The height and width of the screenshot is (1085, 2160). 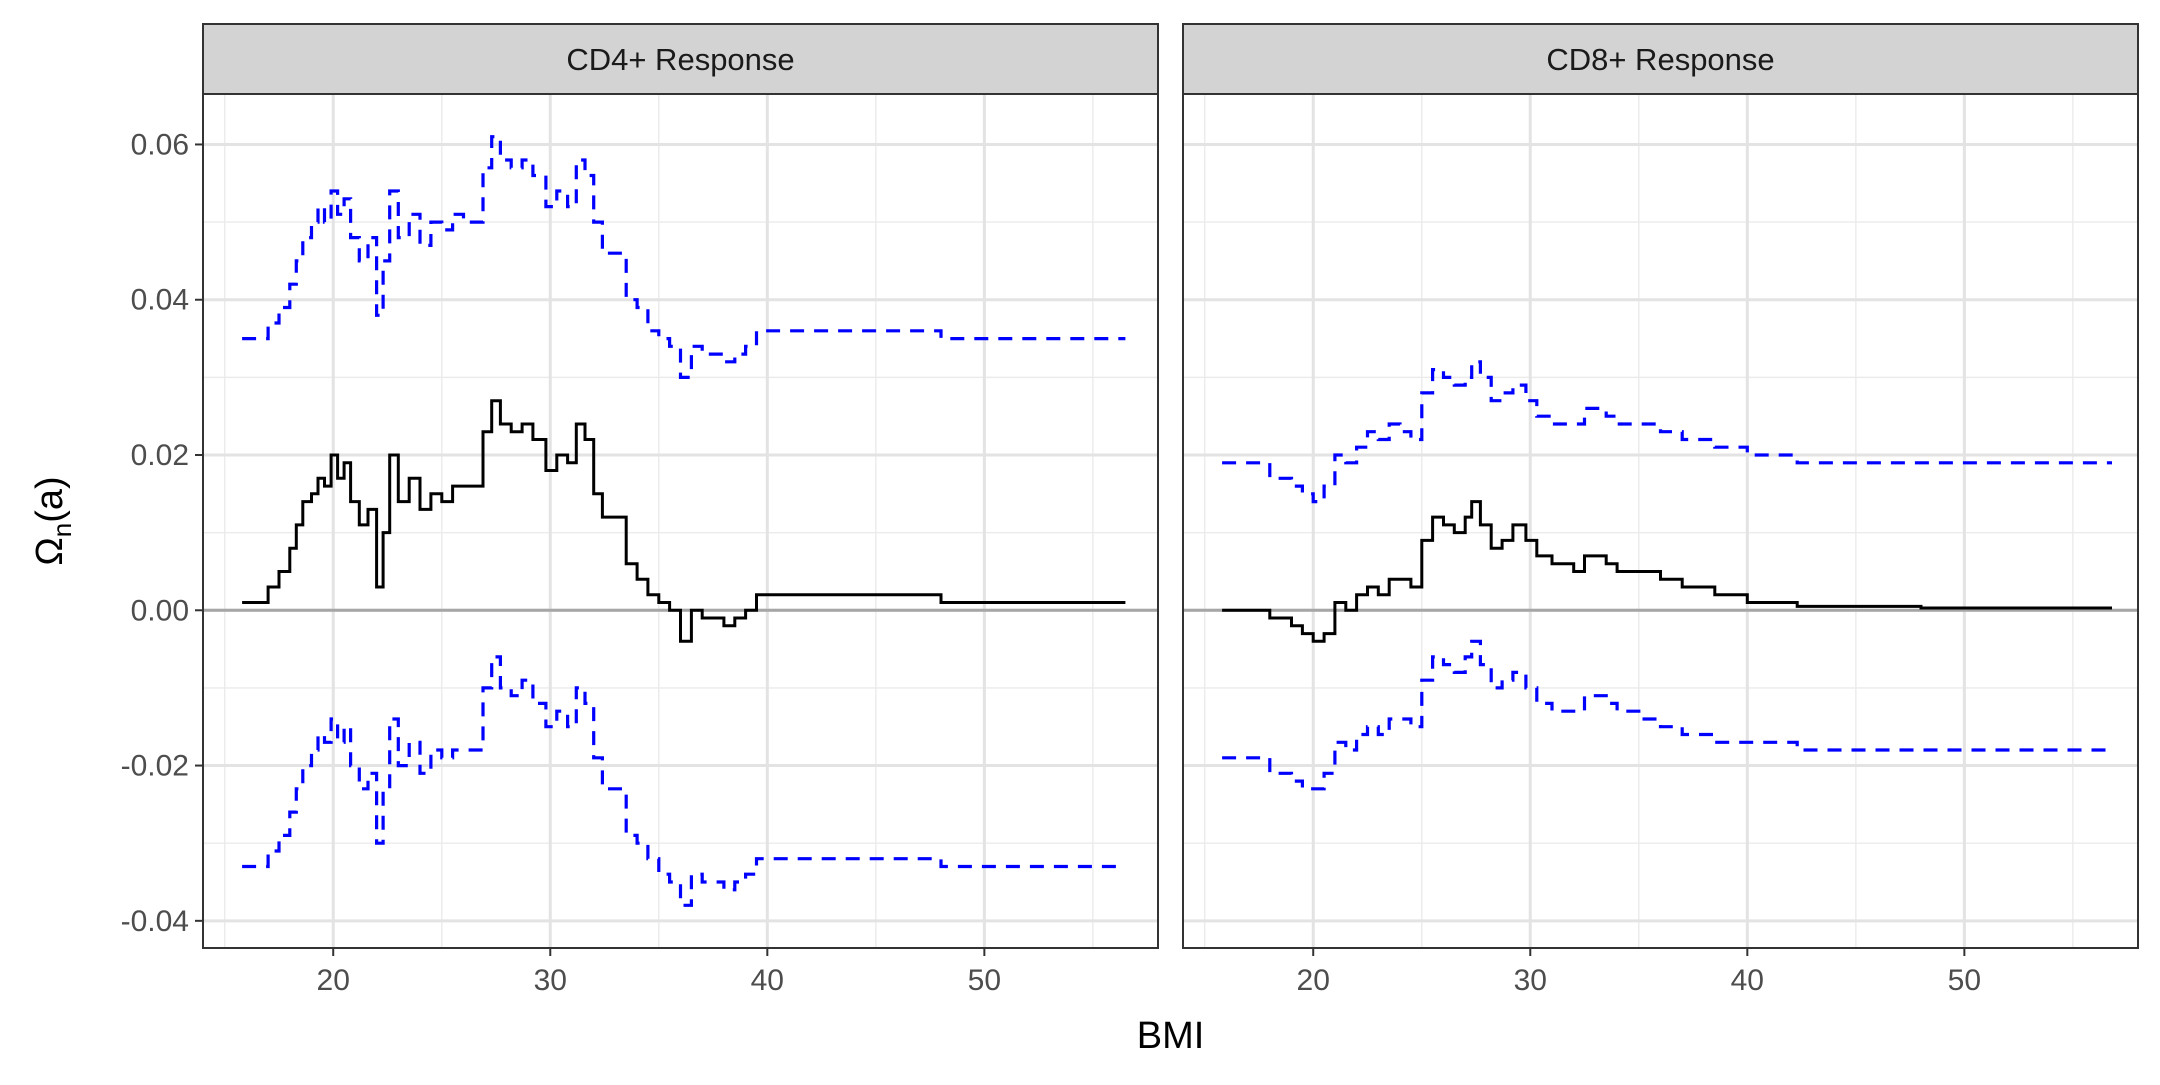 I want to click on y-tick-label: 0.02, so click(x=160, y=455).